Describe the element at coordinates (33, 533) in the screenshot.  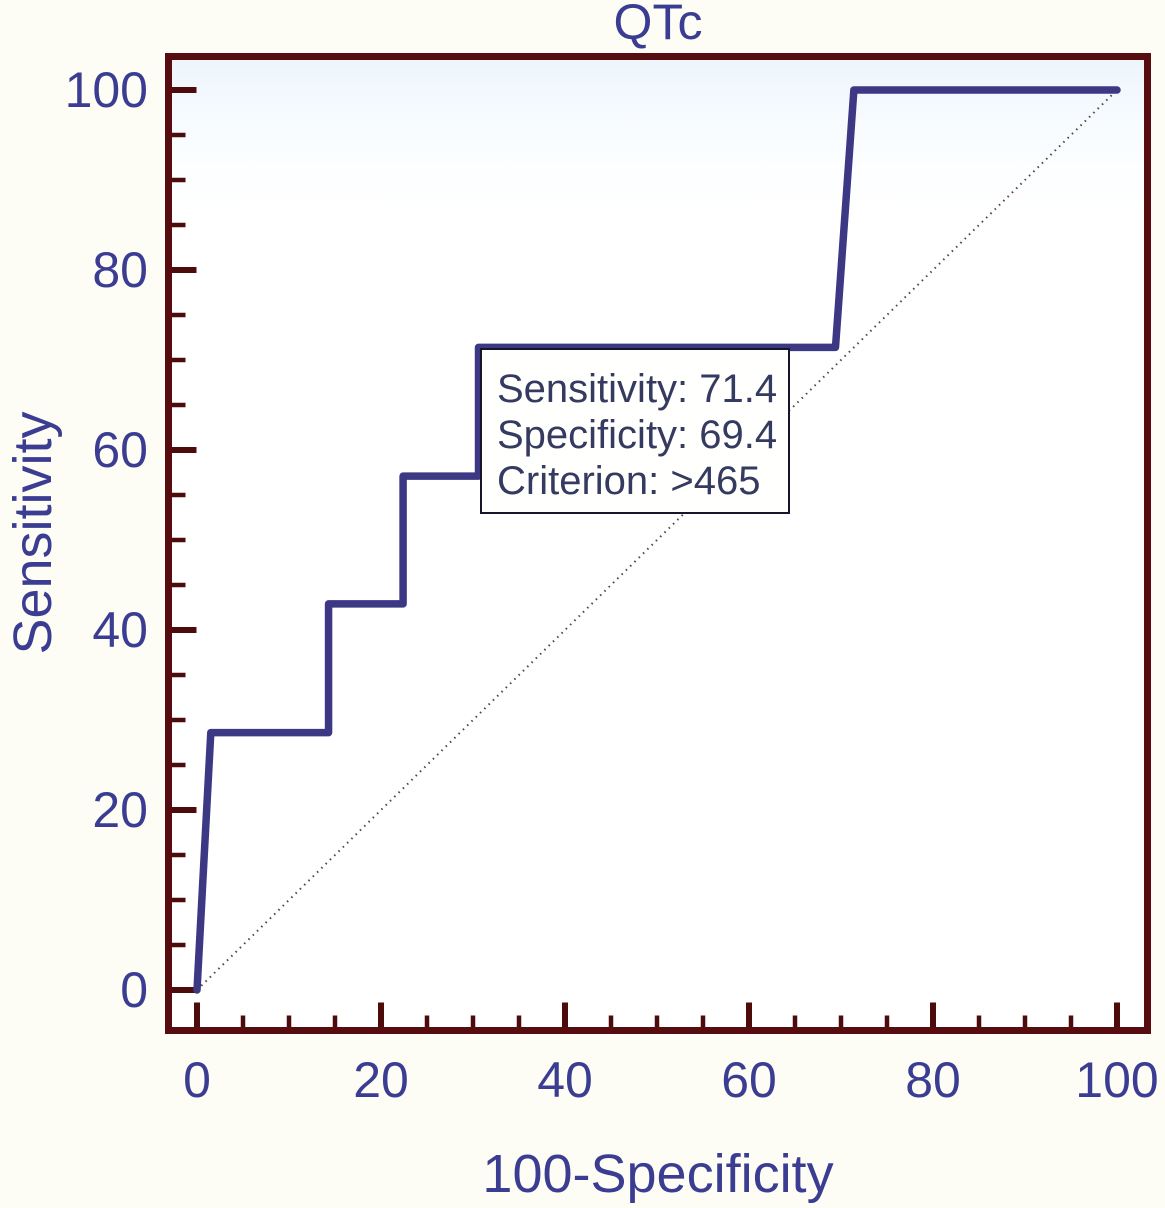
I see `y-axis-title: Sensitivity` at that location.